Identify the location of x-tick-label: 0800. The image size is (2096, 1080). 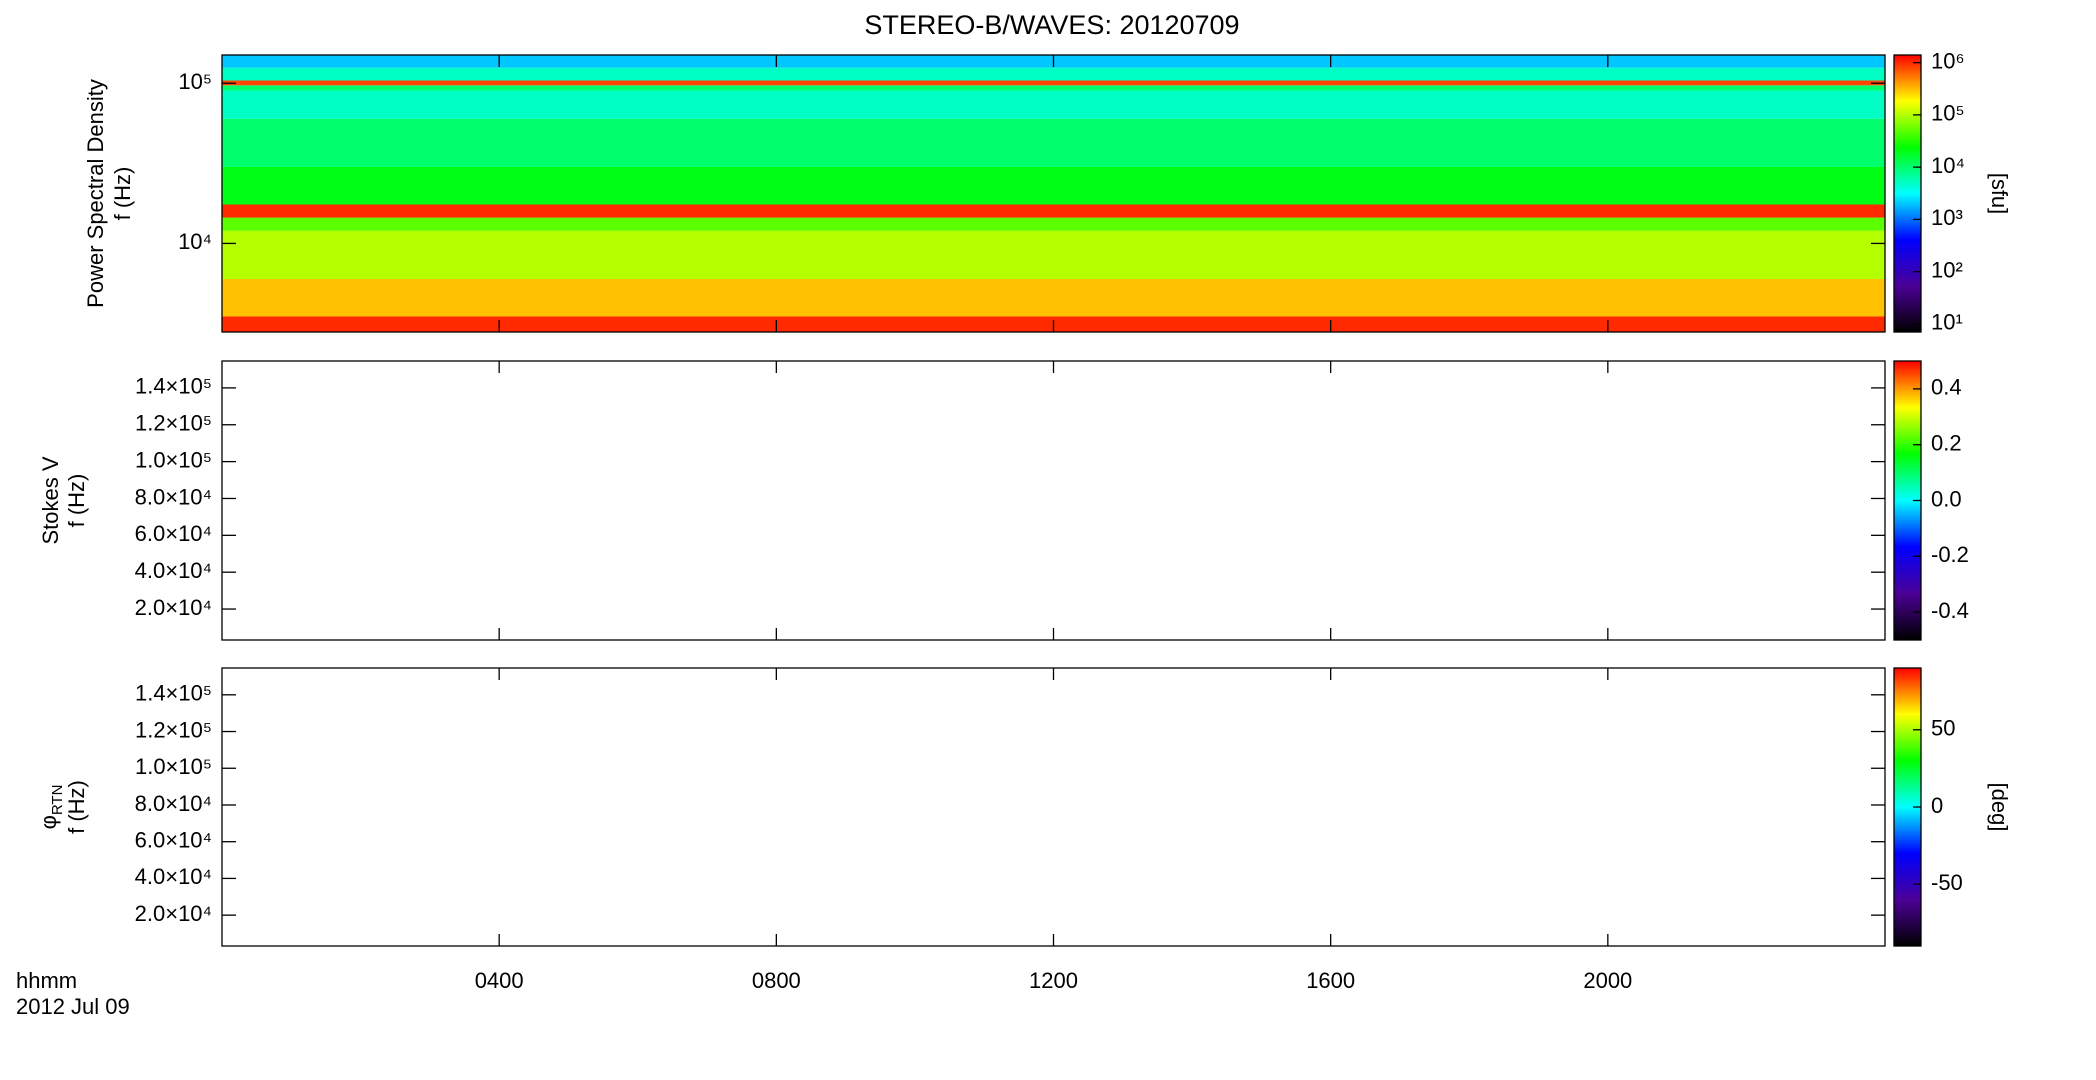
(776, 980).